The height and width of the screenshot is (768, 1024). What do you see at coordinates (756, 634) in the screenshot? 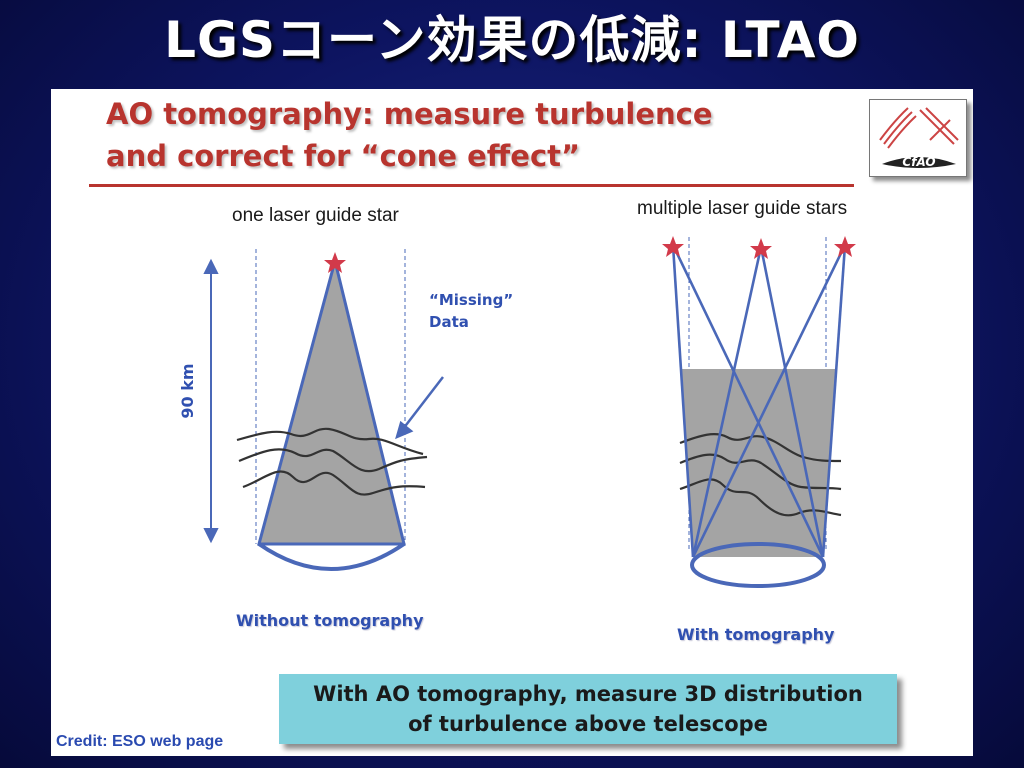
I see `right-caption: With tomography` at bounding box center [756, 634].